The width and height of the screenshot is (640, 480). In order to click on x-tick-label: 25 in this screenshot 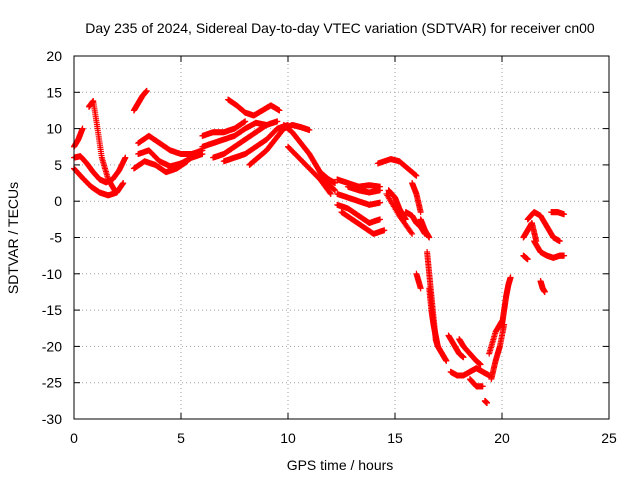, I will do `click(609, 438)`.